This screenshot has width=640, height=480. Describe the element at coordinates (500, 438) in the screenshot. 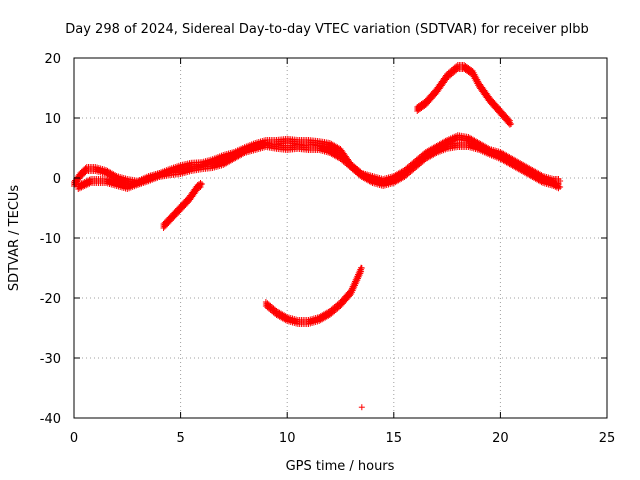

I see `x-tick-label: 20` at that location.